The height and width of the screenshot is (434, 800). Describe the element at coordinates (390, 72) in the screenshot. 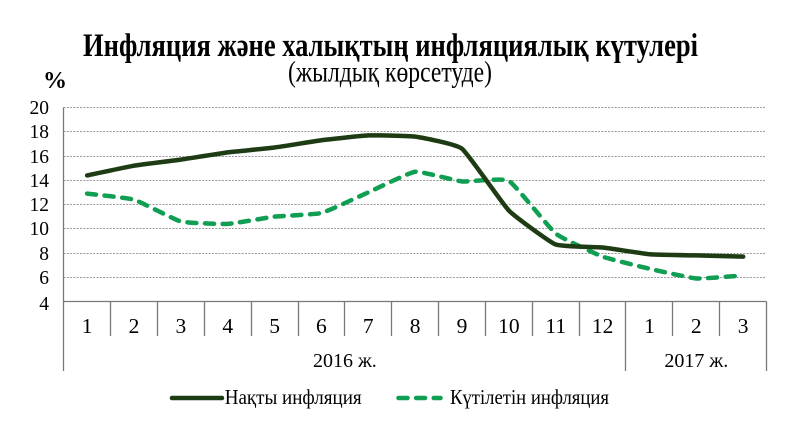

I see `svg-text: (жылдық көрсетуде)` at that location.